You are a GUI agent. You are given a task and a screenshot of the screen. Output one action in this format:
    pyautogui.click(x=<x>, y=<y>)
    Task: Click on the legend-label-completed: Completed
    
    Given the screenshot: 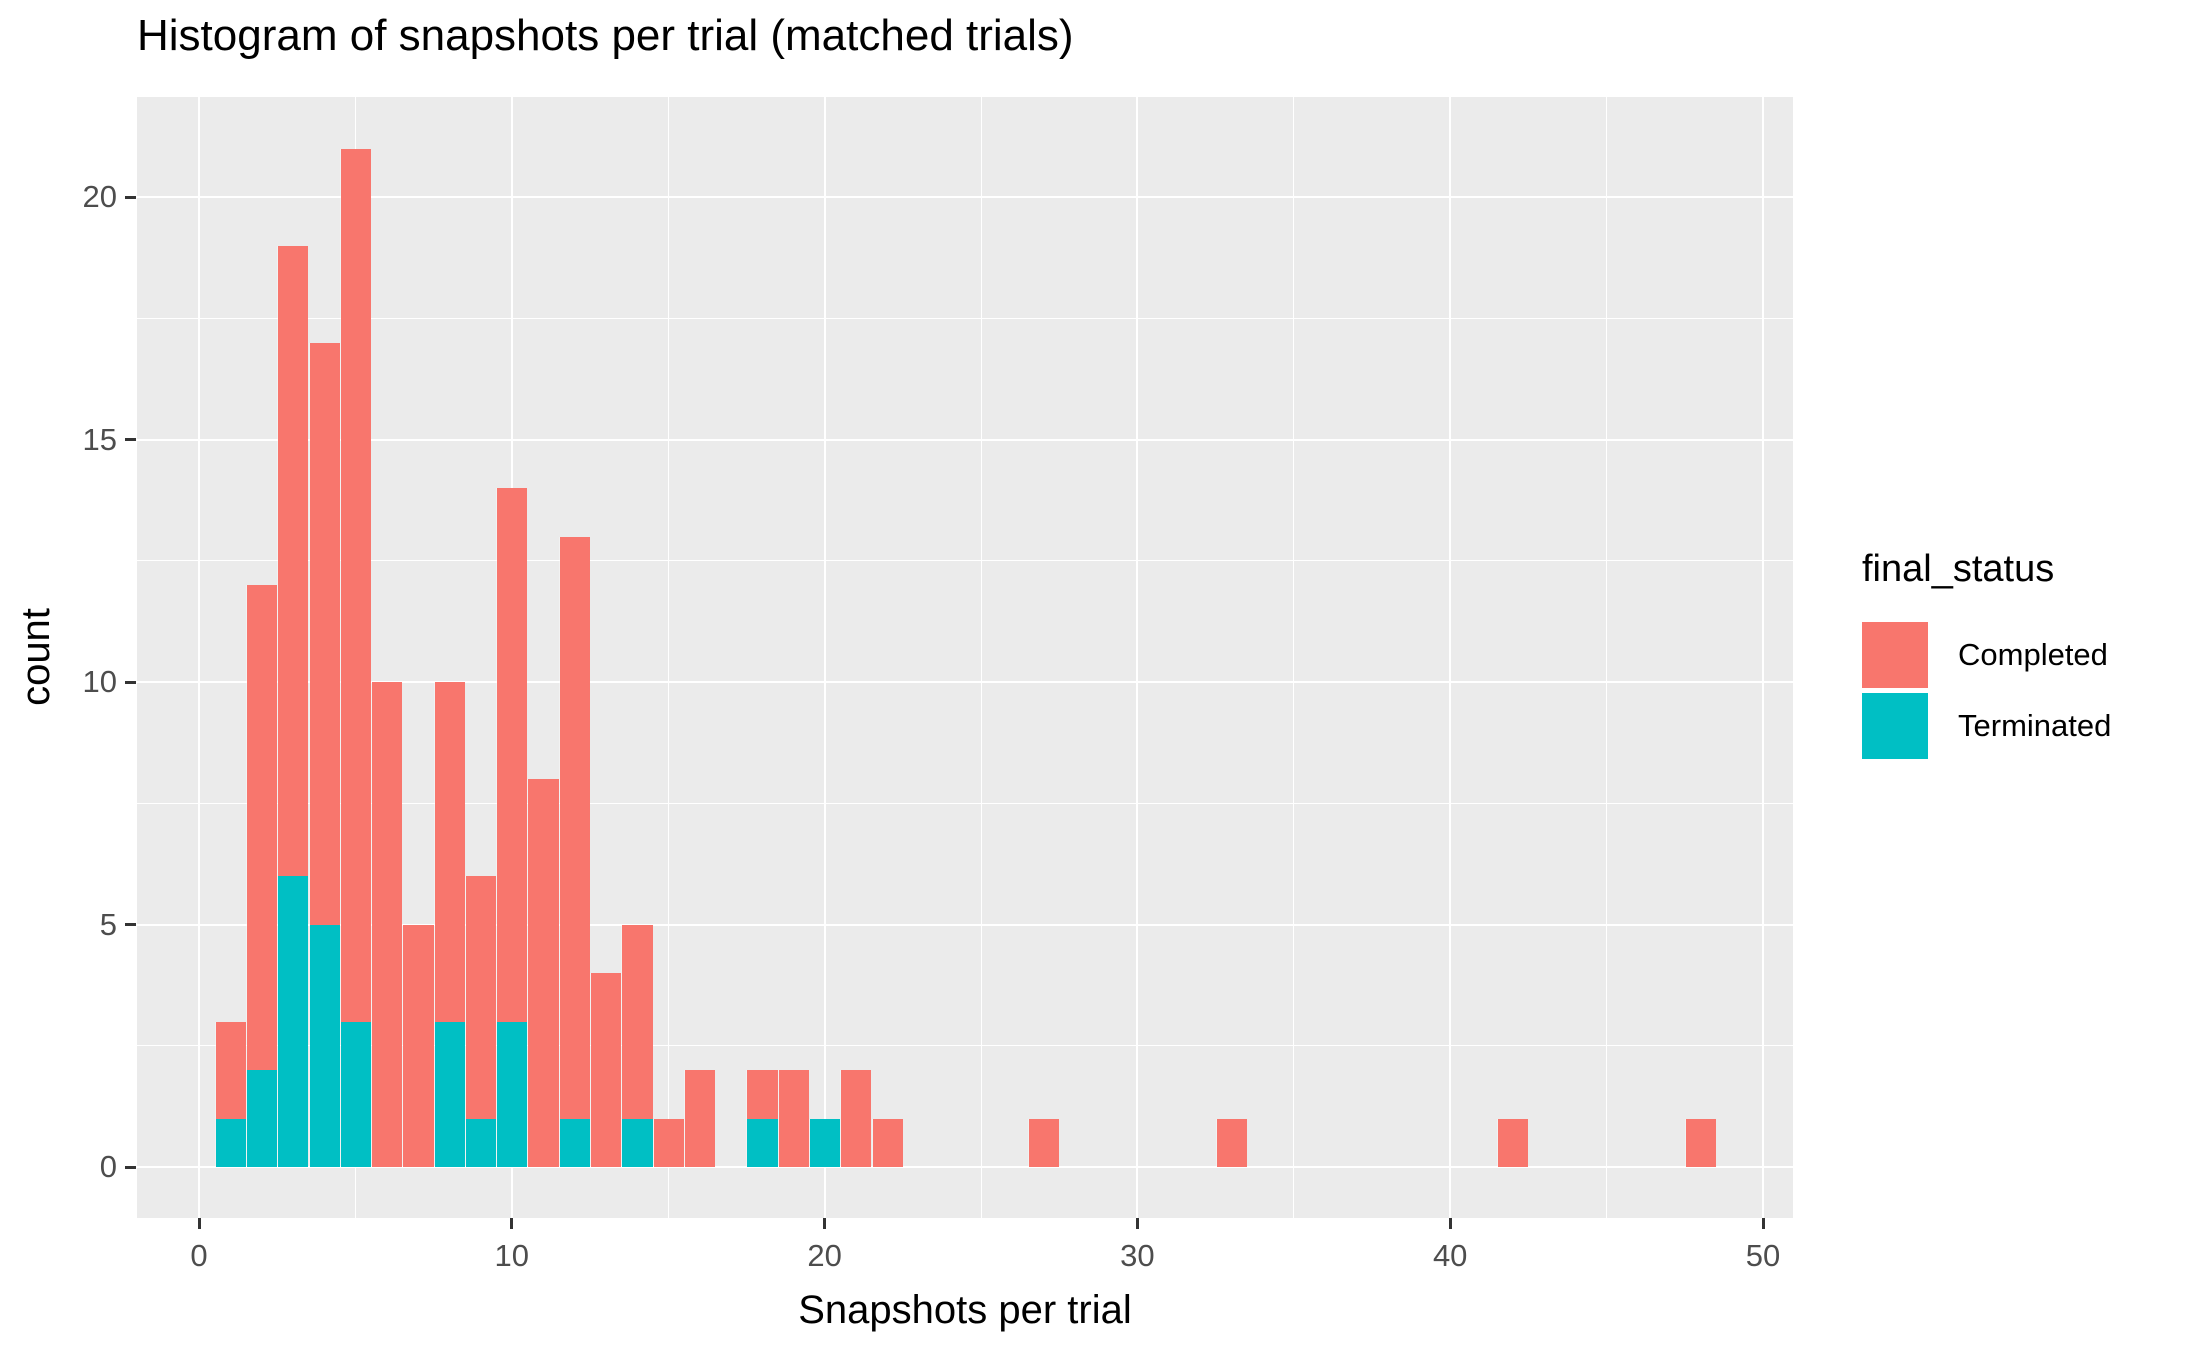 What is the action you would take?
    pyautogui.click(x=2033, y=654)
    